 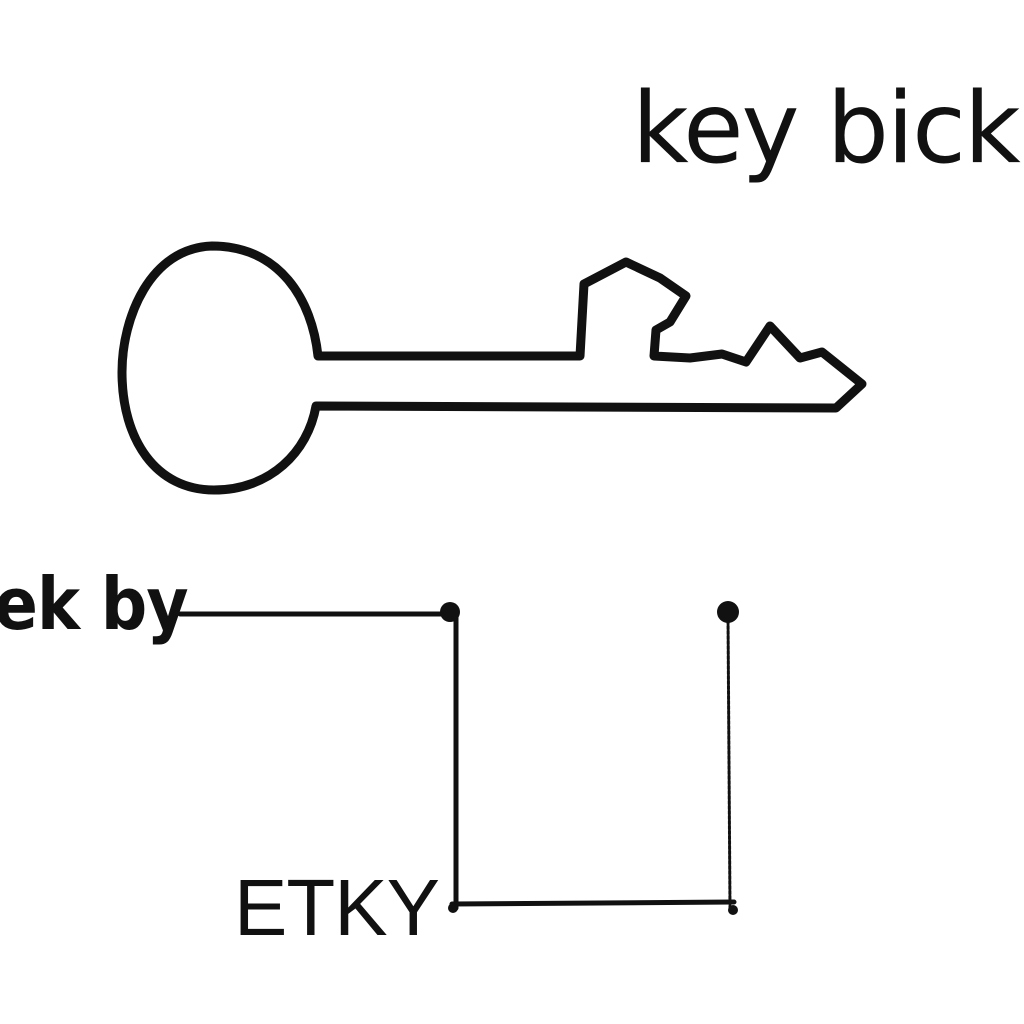 What do you see at coordinates (728, 612) in the screenshot?
I see `node-dot-right` at bounding box center [728, 612].